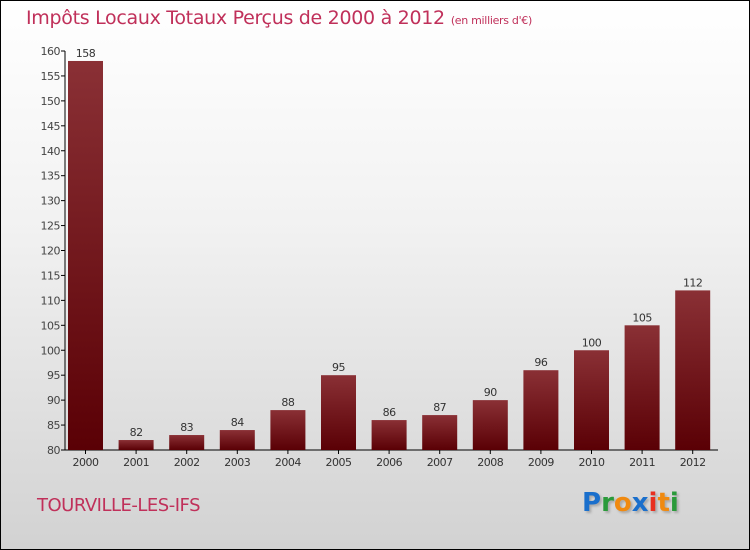 This screenshot has height=550, width=750. Describe the element at coordinates (693, 462) in the screenshot. I see `x-tick-label: 2012` at that location.